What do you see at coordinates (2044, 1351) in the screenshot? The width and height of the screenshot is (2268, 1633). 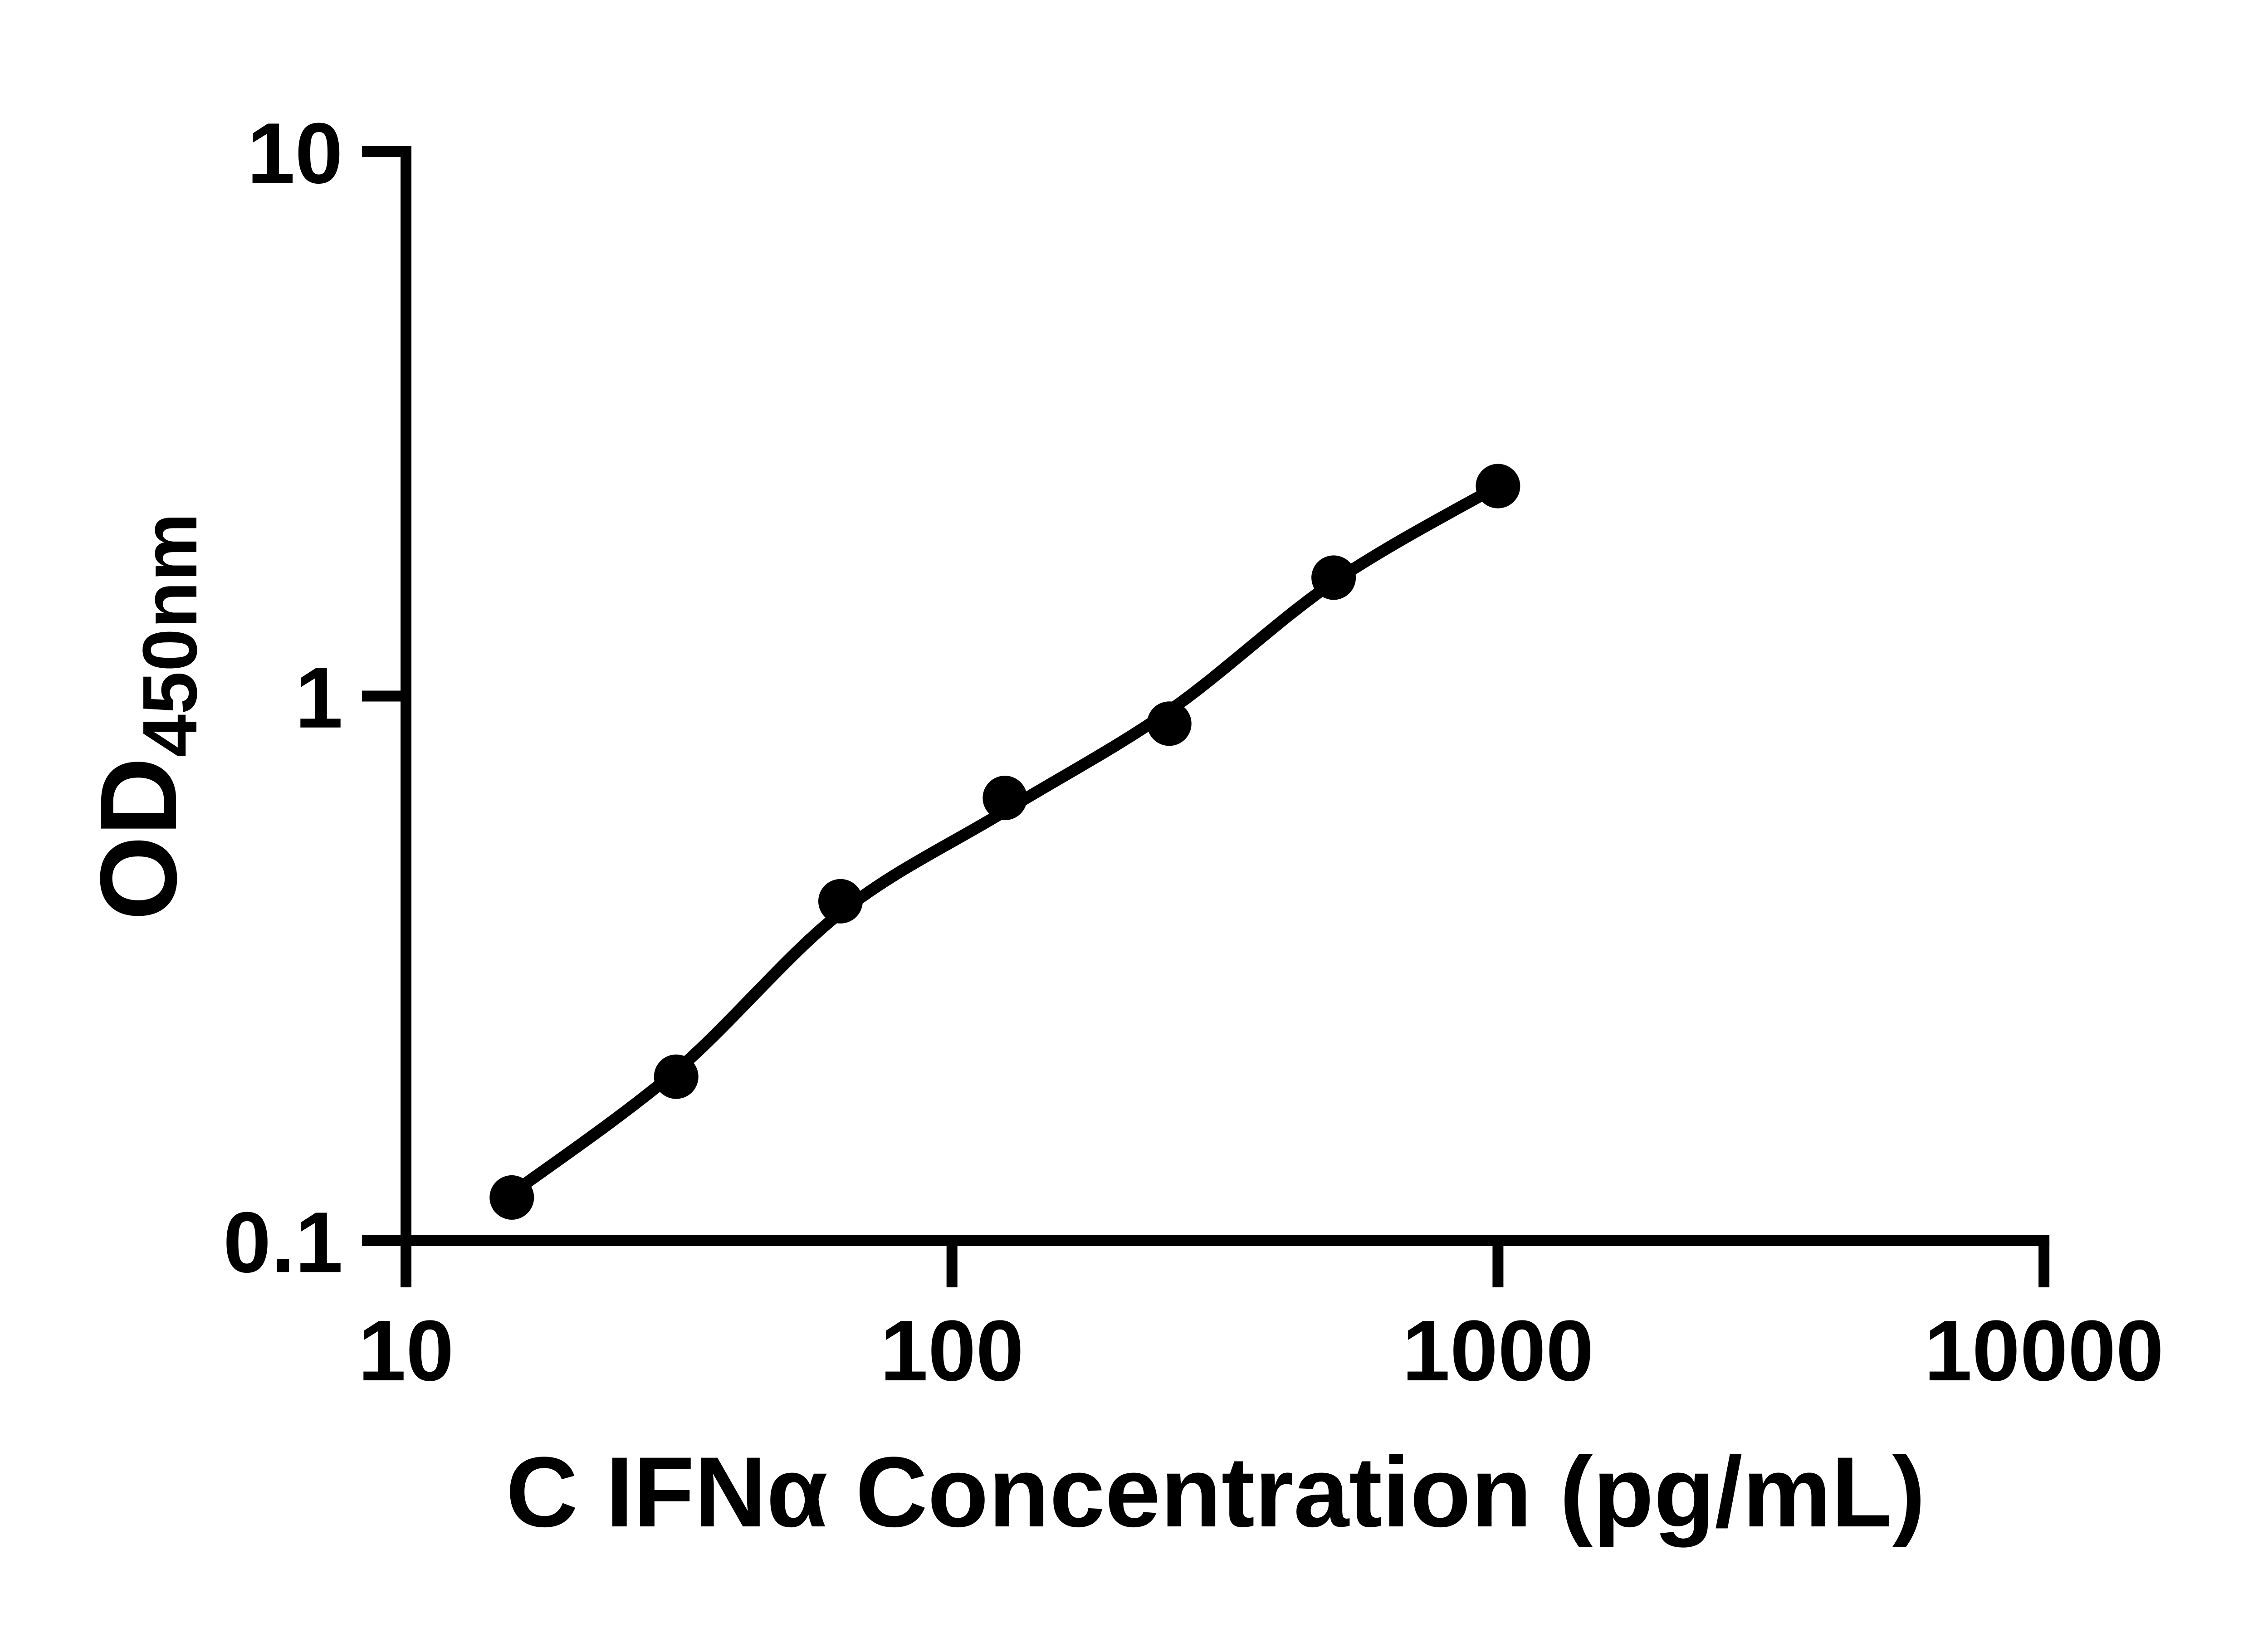 I see `x-tick-label: 10000` at bounding box center [2044, 1351].